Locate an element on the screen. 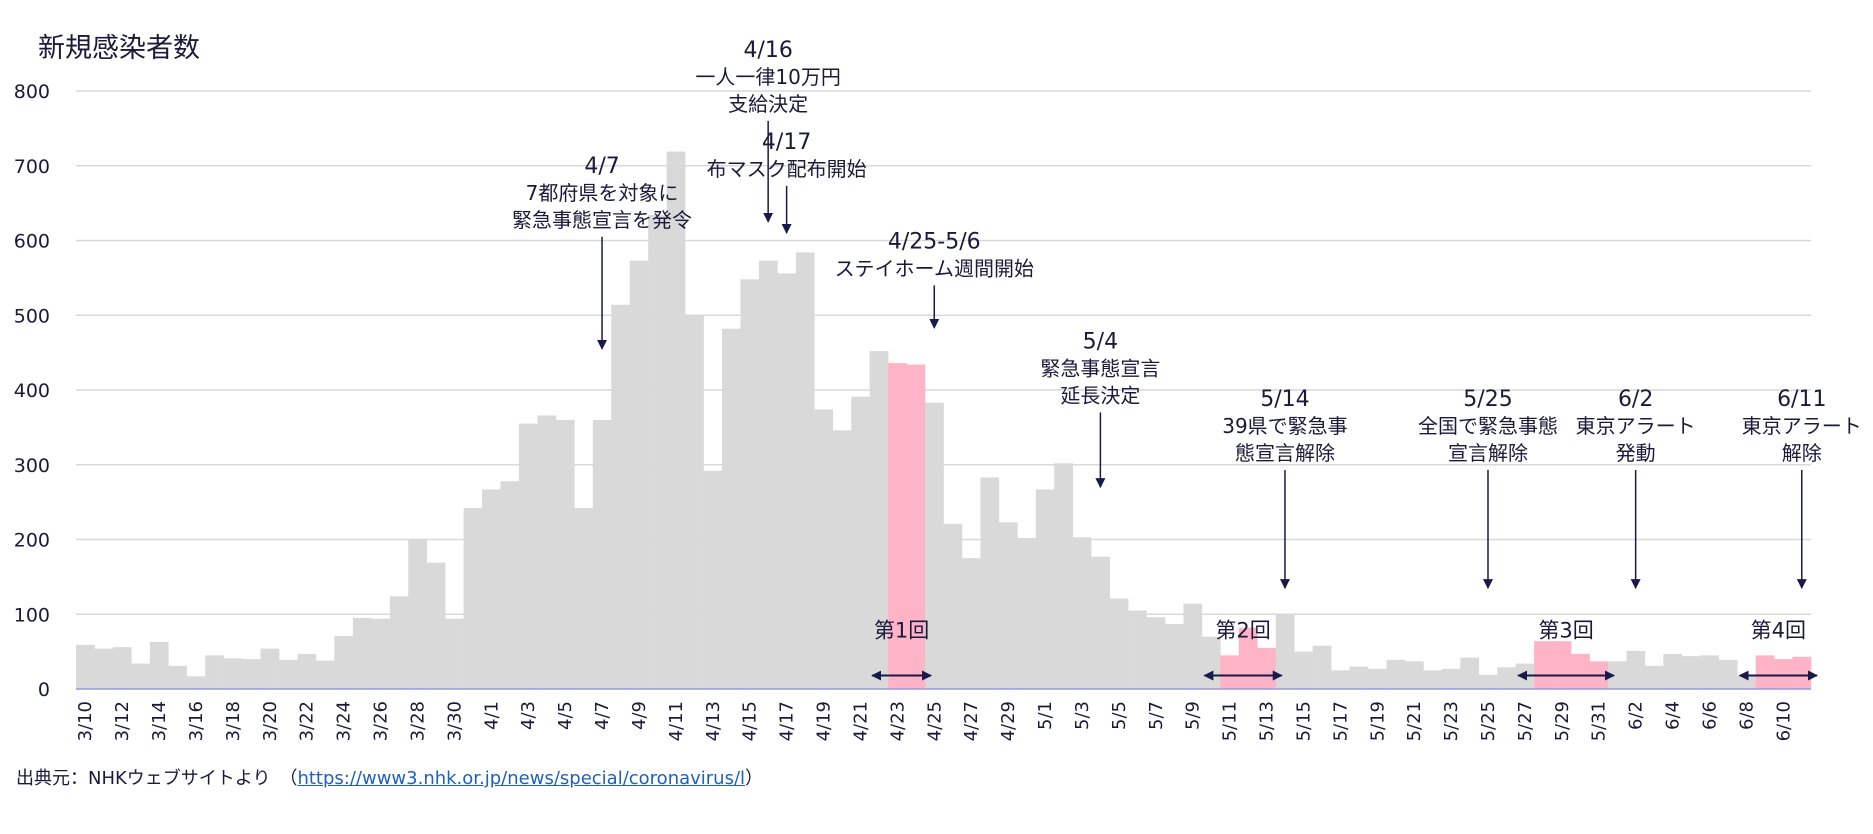 This screenshot has height=834, width=1873. y-tick-label: 600 is located at coordinates (32, 242).